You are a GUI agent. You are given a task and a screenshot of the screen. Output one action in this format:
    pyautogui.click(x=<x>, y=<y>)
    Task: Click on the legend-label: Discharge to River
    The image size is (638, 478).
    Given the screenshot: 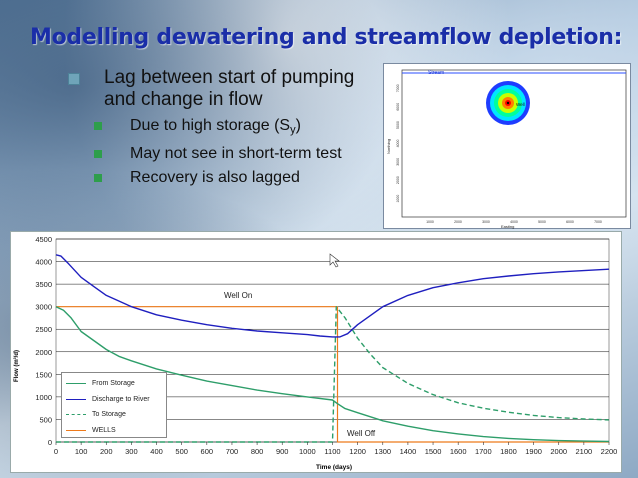 What is the action you would take?
    pyautogui.click(x=121, y=399)
    